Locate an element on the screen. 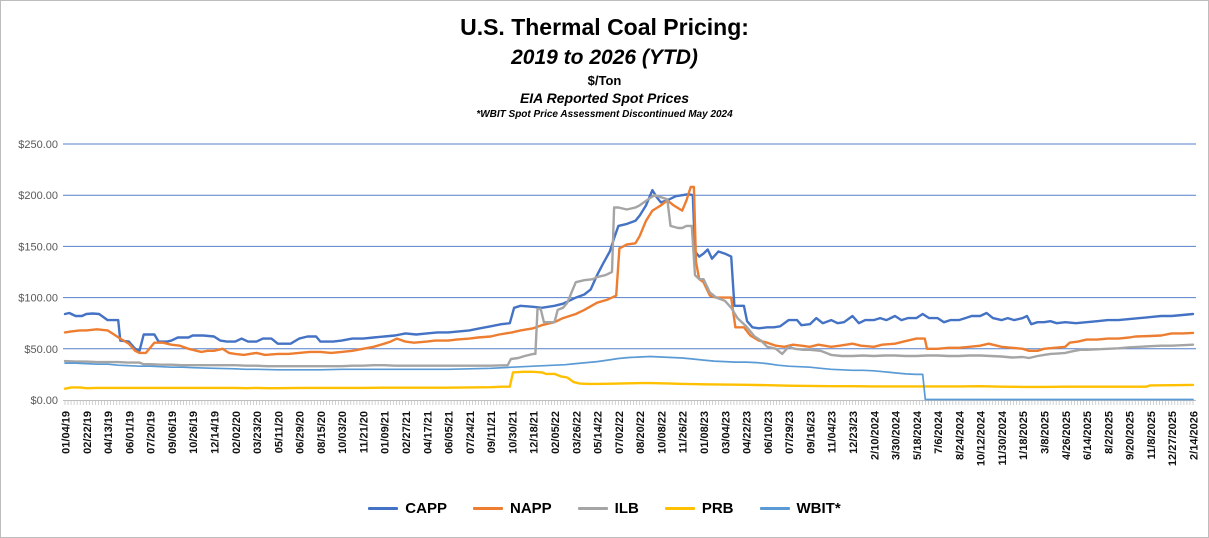  x-axis-label: 2/10/2024 is located at coordinates (875, 435).